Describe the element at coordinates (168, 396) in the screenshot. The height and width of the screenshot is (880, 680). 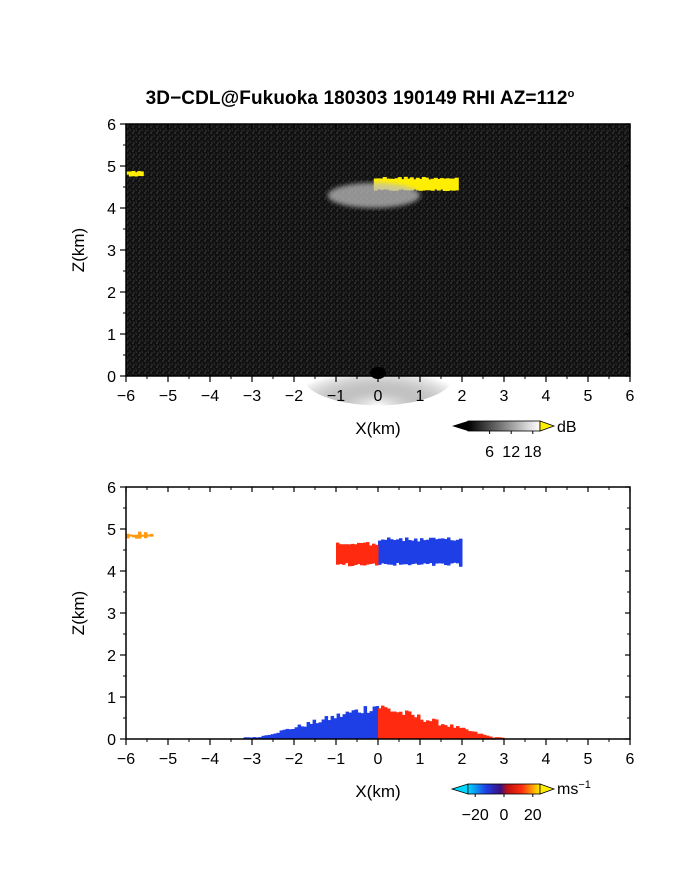
I see `reflectivity-xtick-label: −5` at that location.